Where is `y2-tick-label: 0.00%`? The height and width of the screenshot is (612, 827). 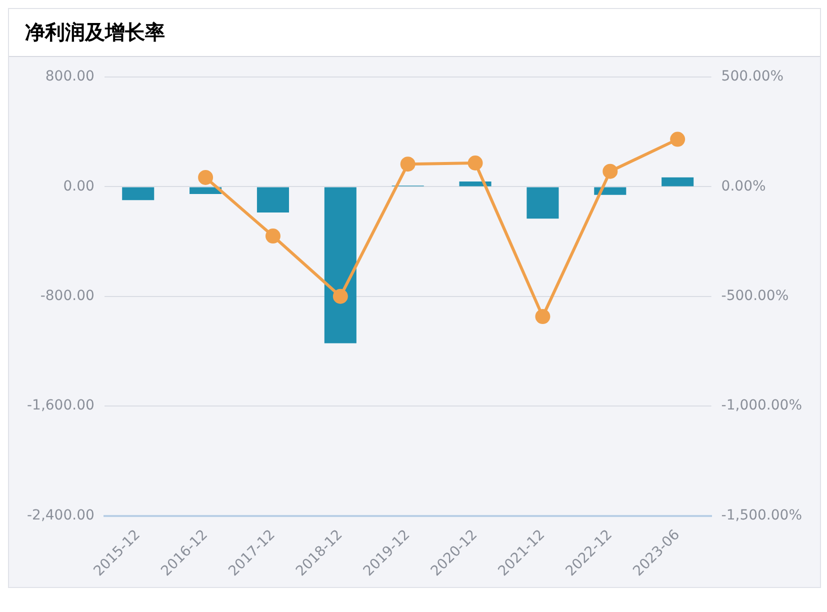
y2-tick-label: 0.00% is located at coordinates (743, 186).